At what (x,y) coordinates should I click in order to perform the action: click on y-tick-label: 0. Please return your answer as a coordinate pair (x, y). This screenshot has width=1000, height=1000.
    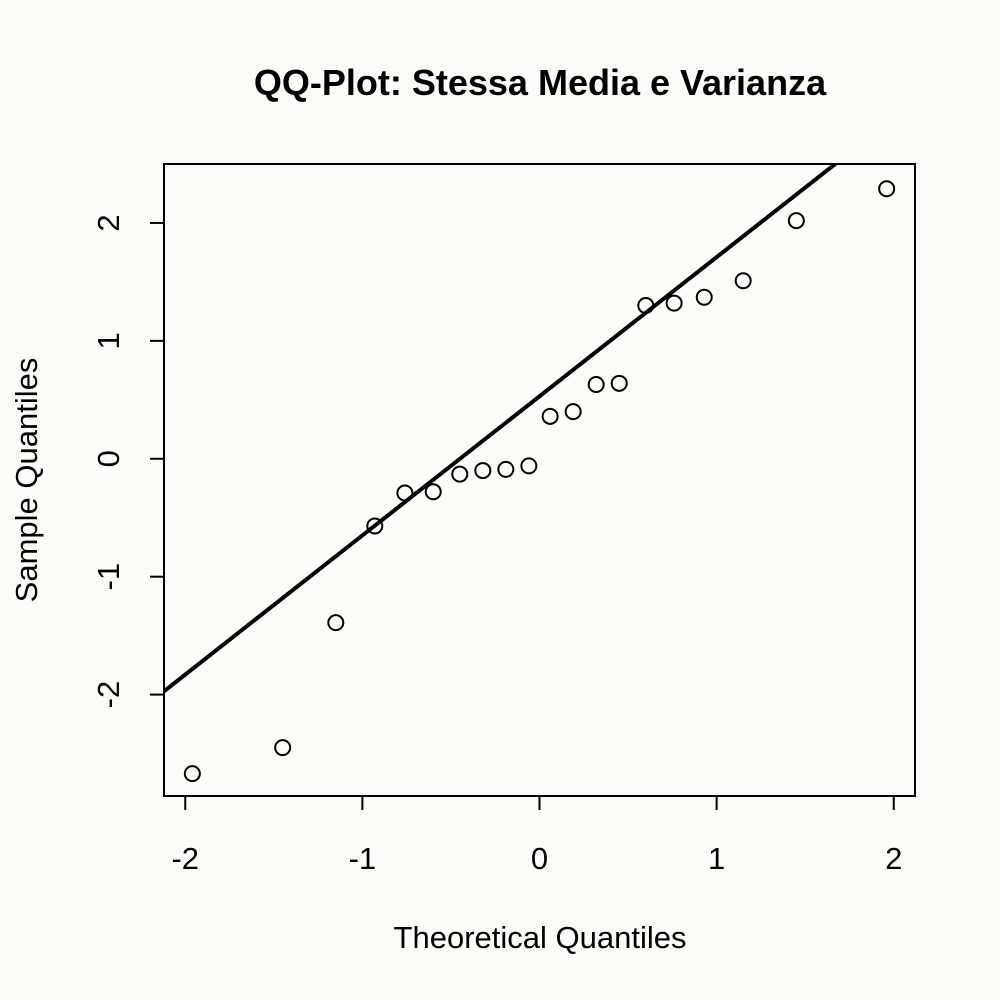
    Looking at the image, I should click on (108, 458).